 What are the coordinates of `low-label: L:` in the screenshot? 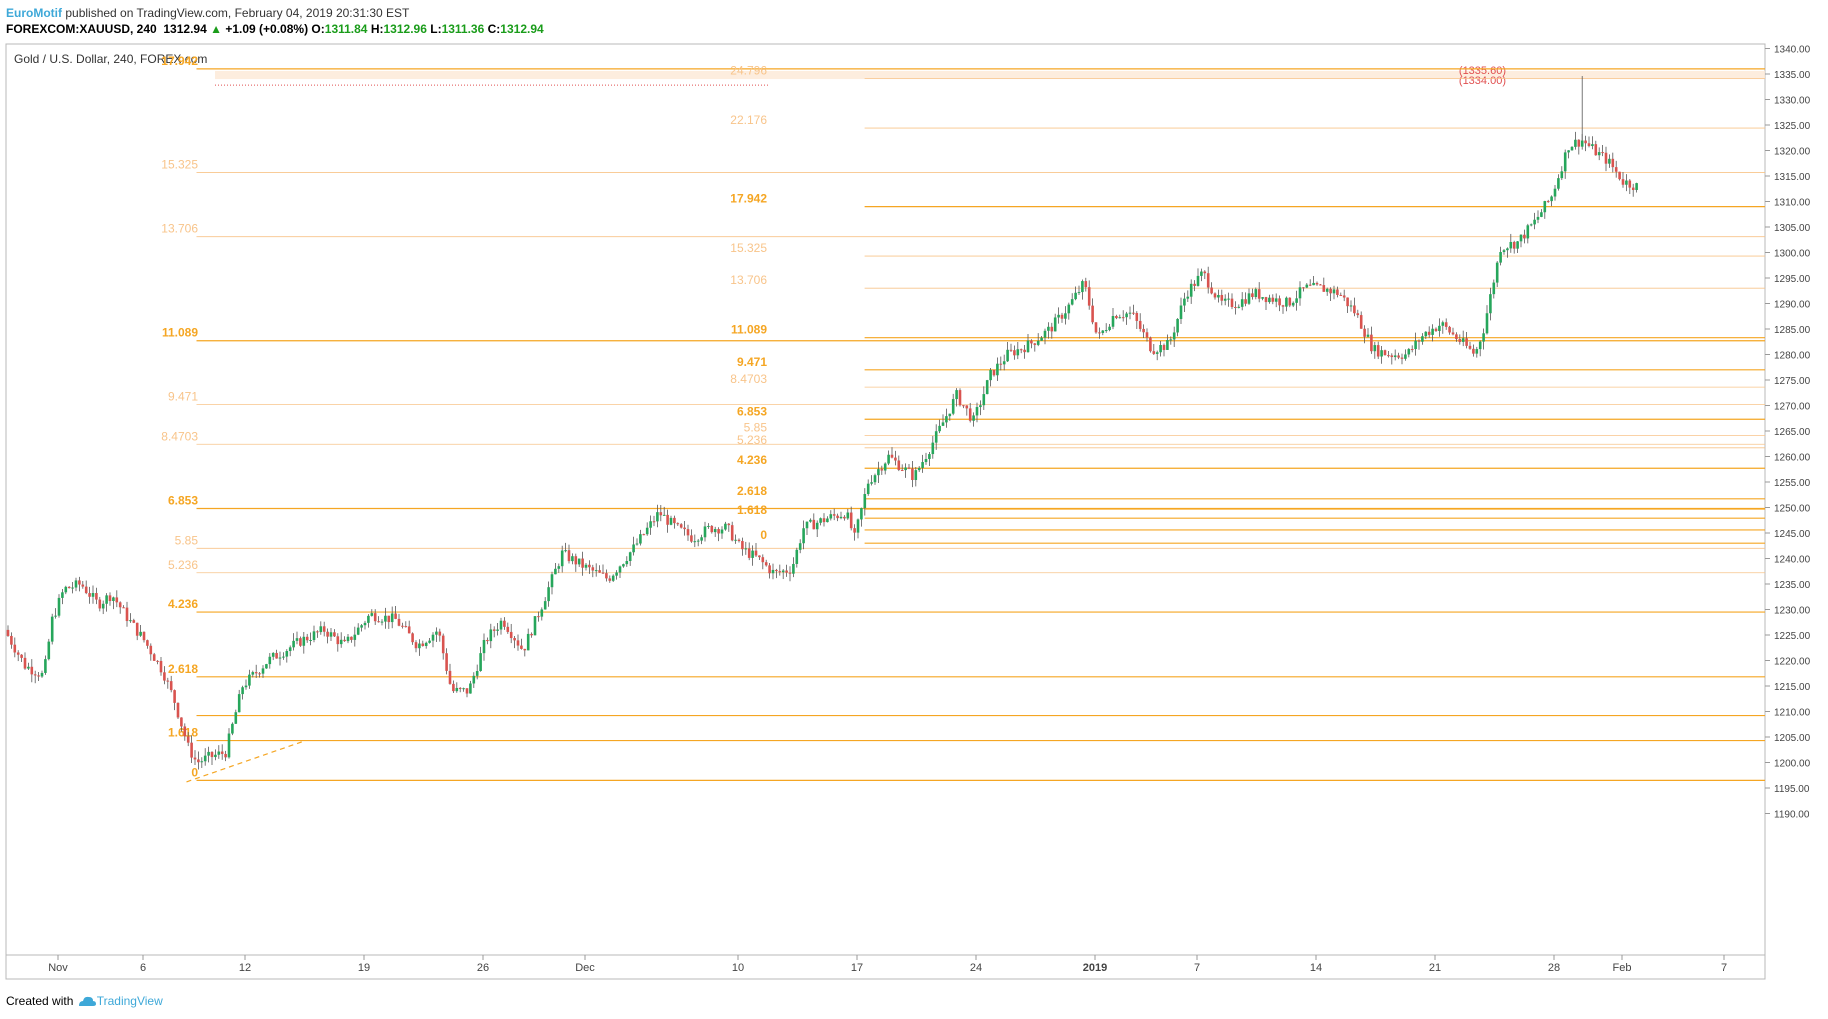 It's located at (436, 29).